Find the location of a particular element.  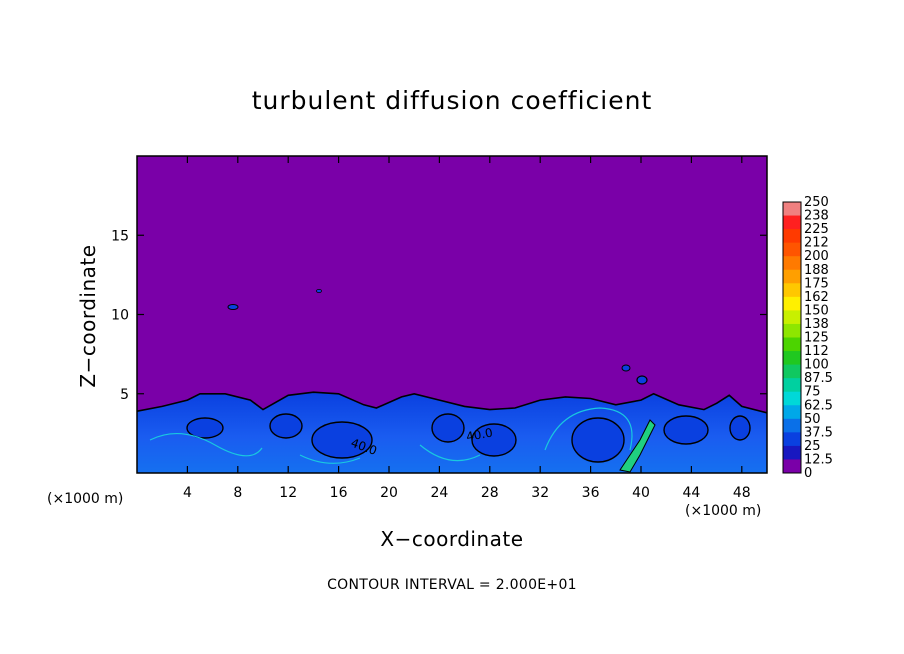

colorbar-label: 37.5 is located at coordinates (818, 432).